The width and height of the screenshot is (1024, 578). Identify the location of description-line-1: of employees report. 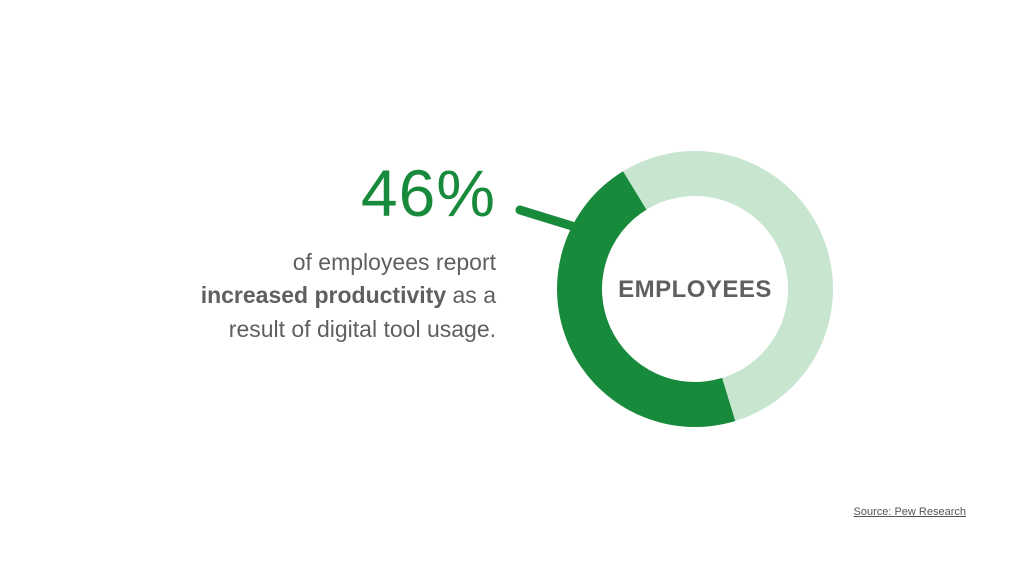
(394, 262).